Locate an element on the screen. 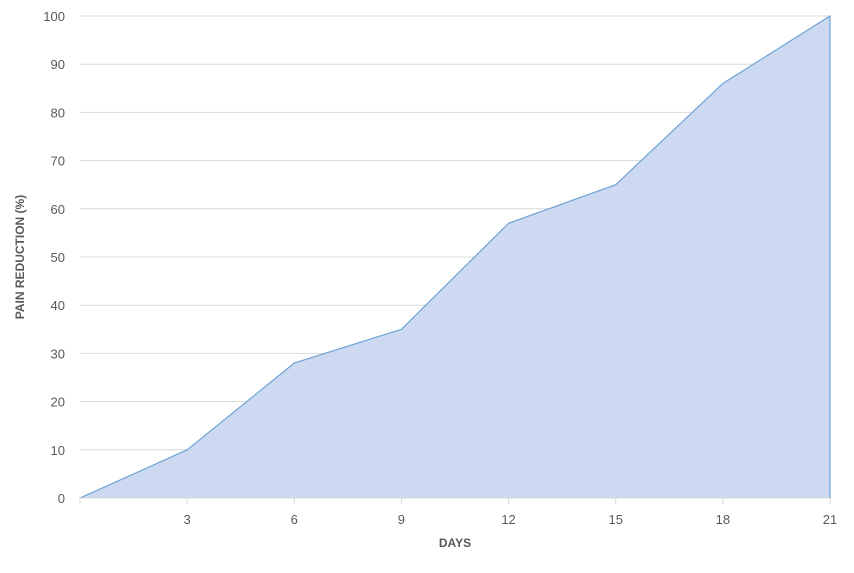  y-tick-label: 50 is located at coordinates (58, 257).